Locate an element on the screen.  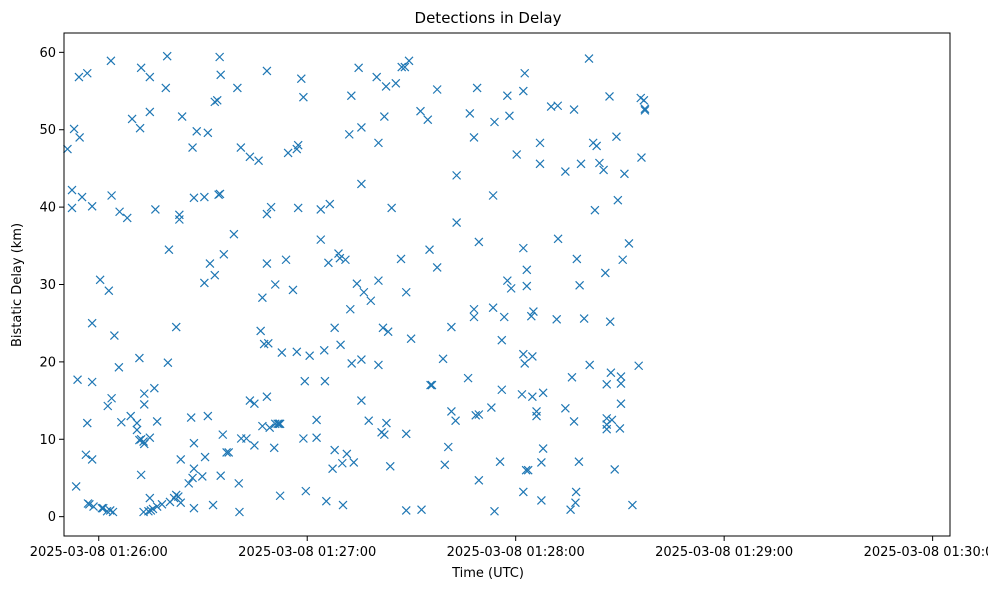
x-tick-label: 2025-03-08 01:28:00 is located at coordinates (516, 552).